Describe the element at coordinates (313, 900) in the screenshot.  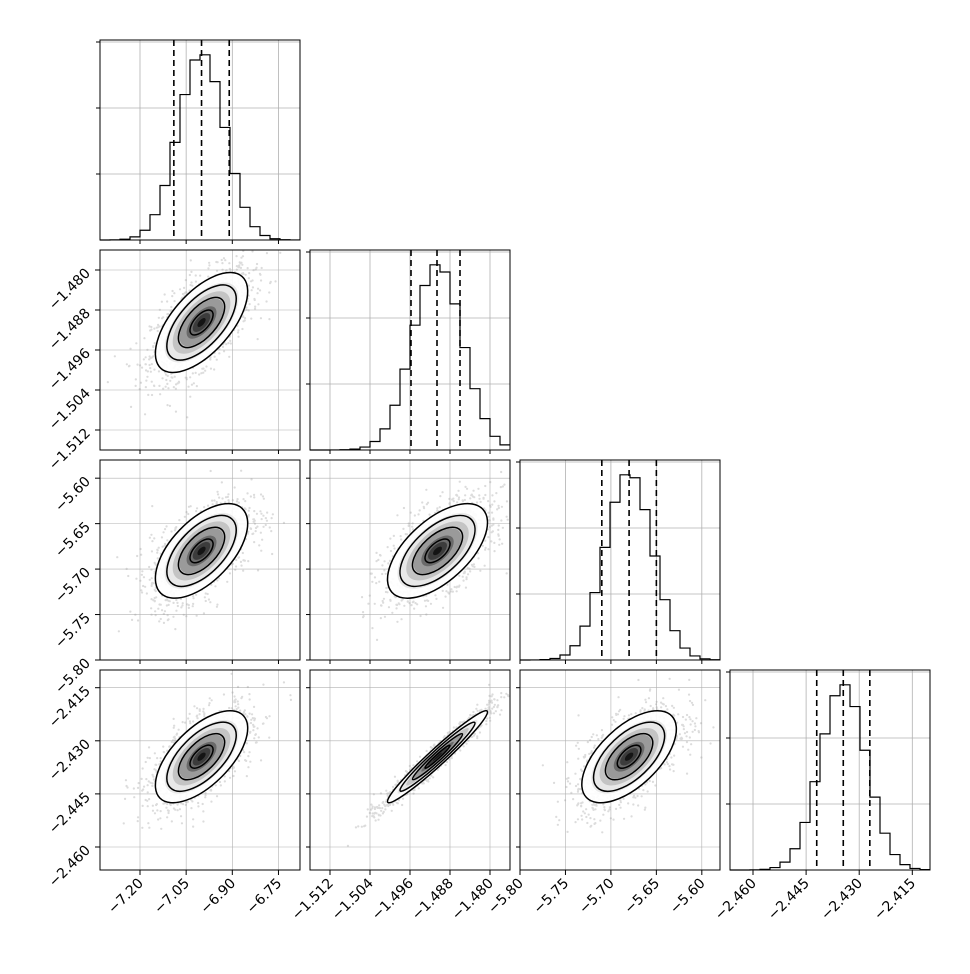
I see `x-tick-label: −1.512` at that location.